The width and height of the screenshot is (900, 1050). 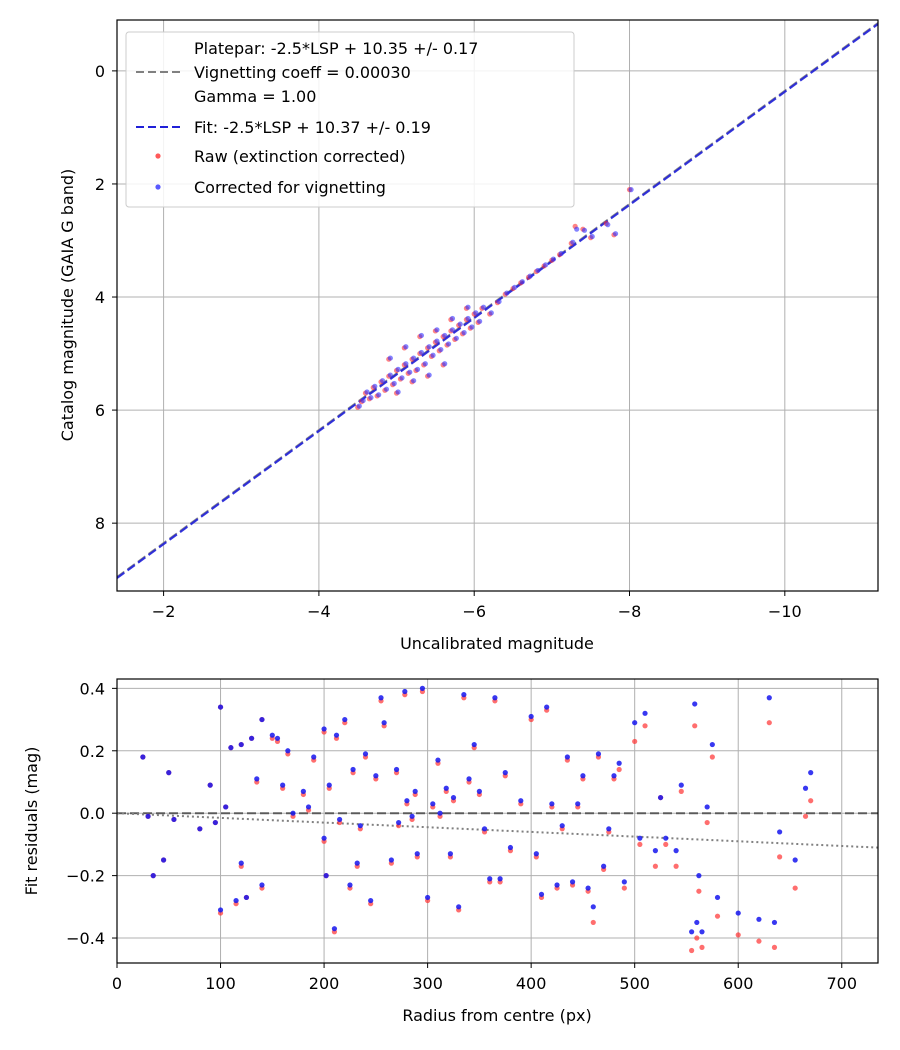 What do you see at coordinates (92, 688) in the screenshot?
I see `residuals-y-tick-label: 0.4` at bounding box center [92, 688].